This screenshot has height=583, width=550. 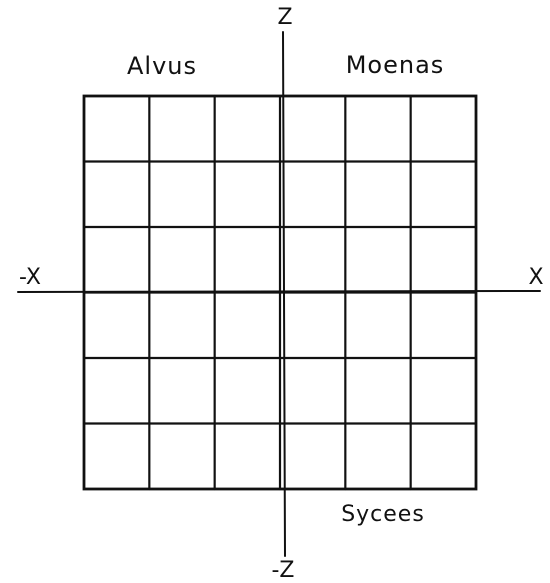 What do you see at coordinates (395, 65) in the screenshot?
I see `region-label-moenas: Moenas` at bounding box center [395, 65].